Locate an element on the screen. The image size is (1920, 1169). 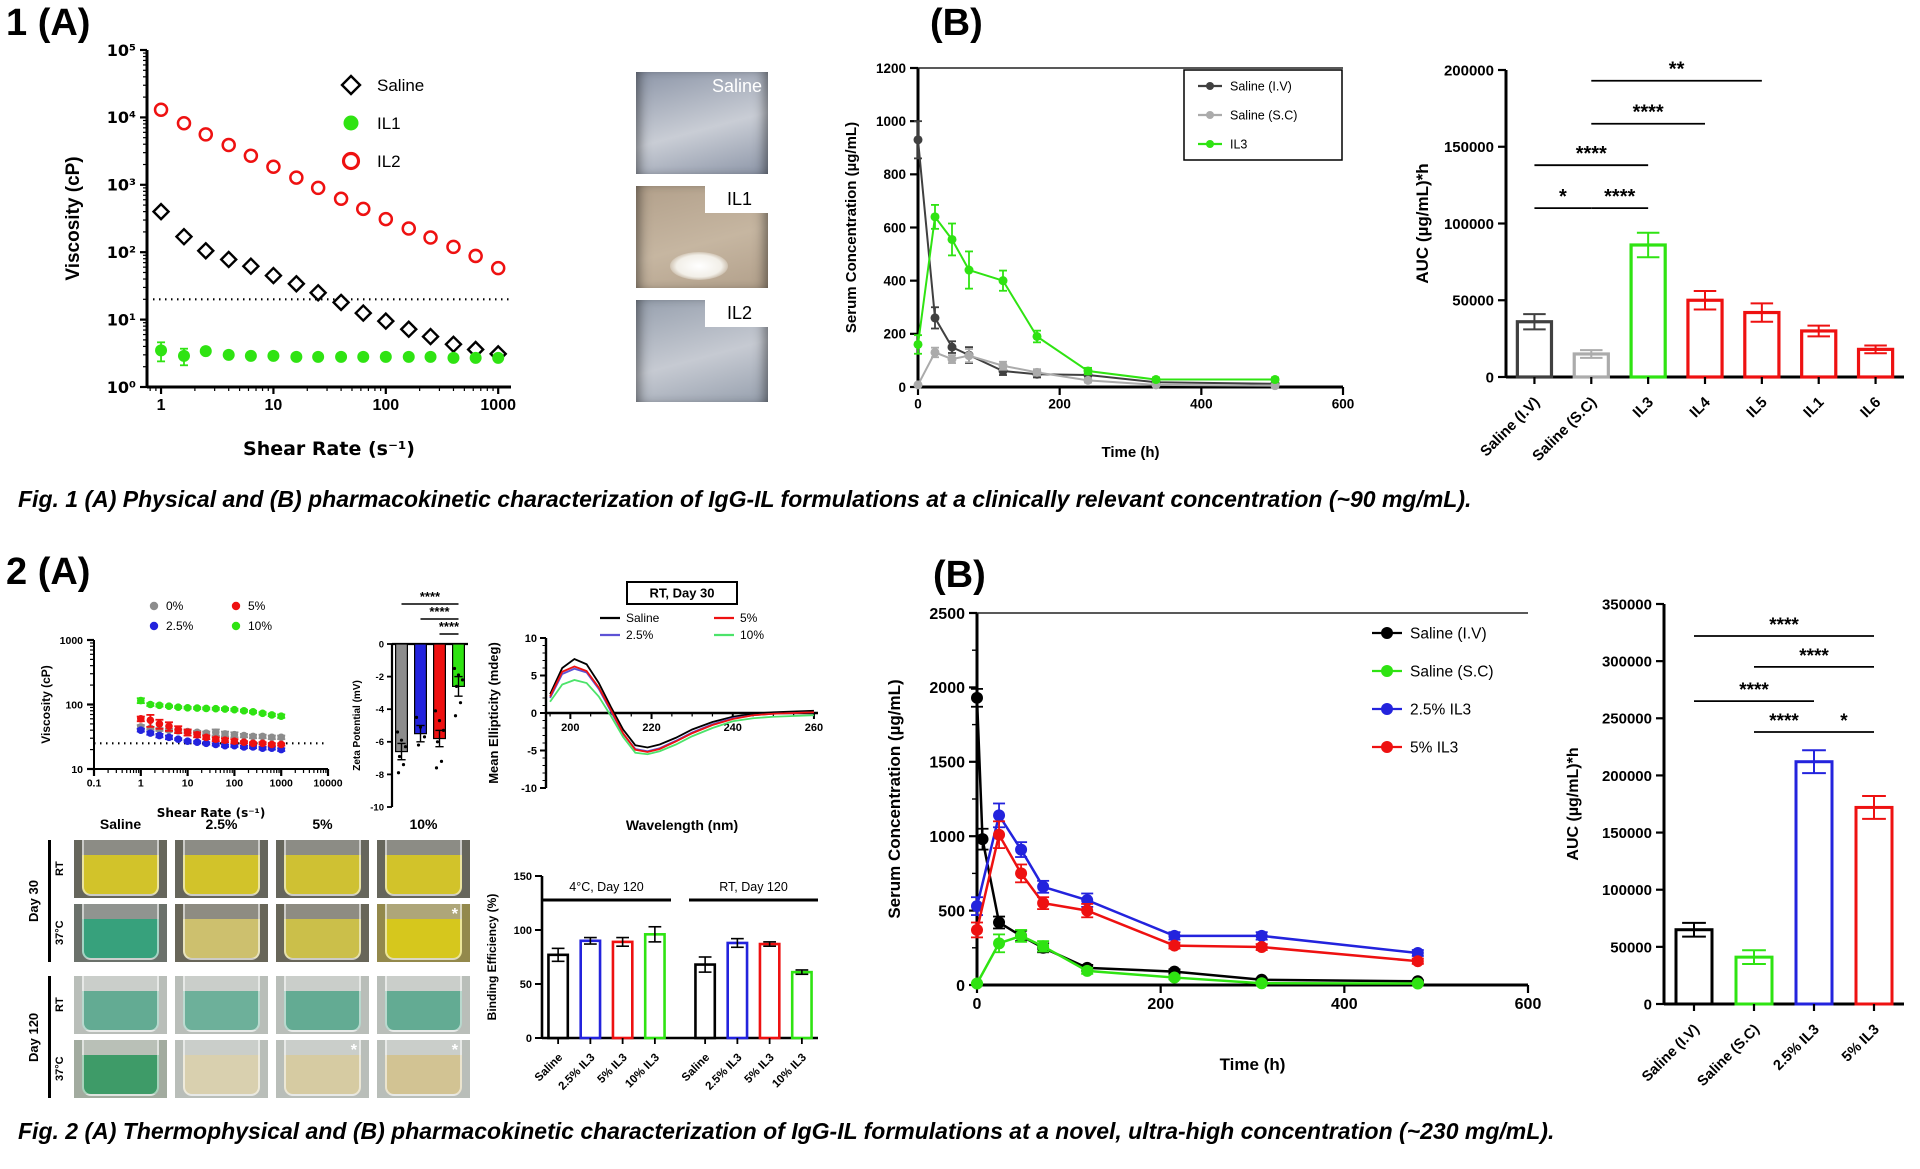
svg-text: 10% is located at coordinates (752, 635).